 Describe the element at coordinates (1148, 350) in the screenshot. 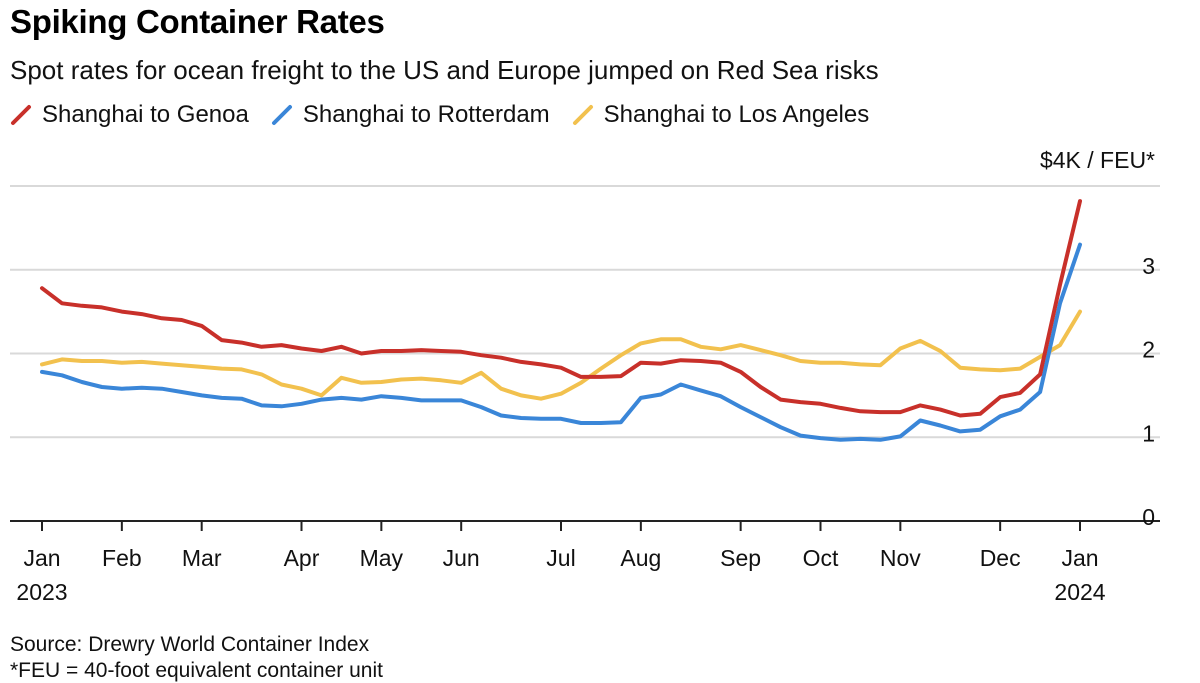

I see `y-tick-label: 2` at that location.